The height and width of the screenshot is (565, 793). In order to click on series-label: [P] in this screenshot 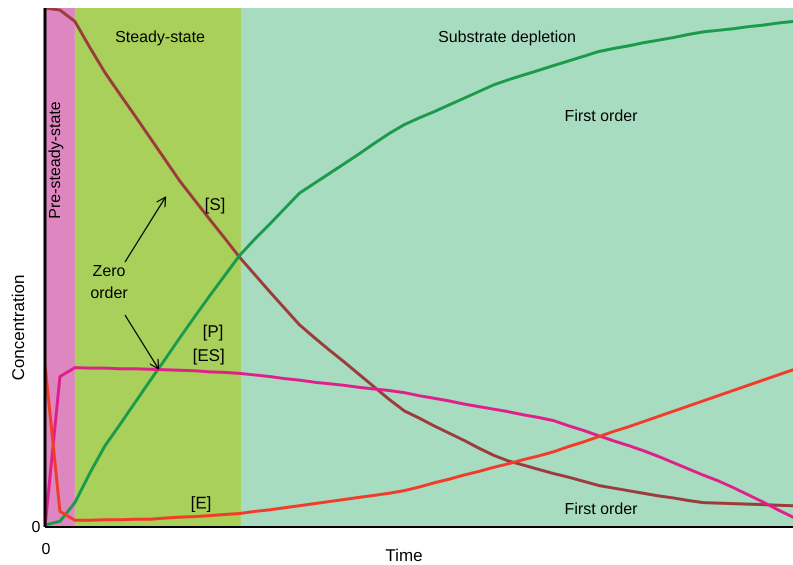, I will do `click(213, 331)`.